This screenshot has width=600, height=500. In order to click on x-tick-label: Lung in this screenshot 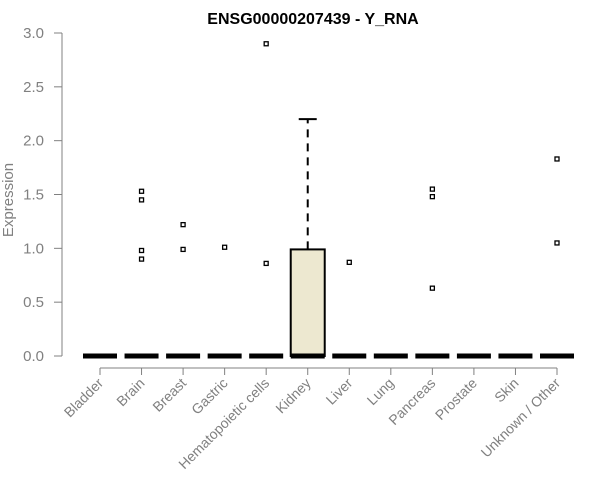, I will do `click(380, 391)`.